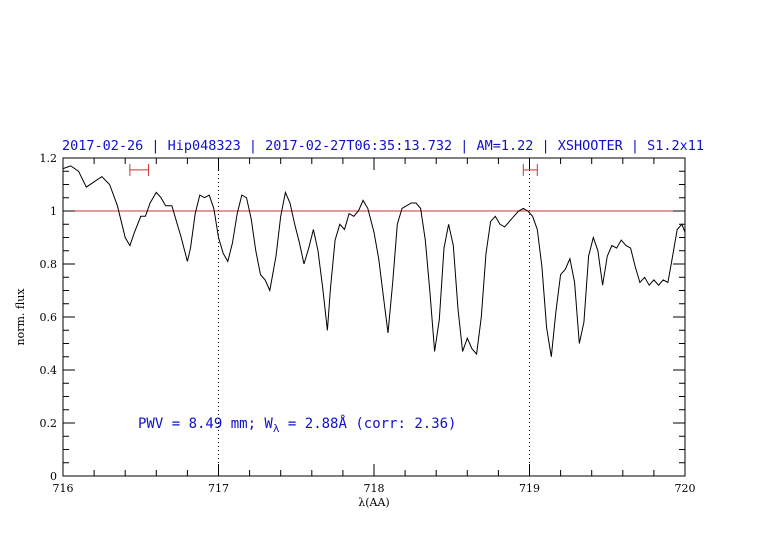 Image resolution: width=782 pixels, height=542 pixels. What do you see at coordinates (333, 169) in the screenshot?
I see `interval-markers` at bounding box center [333, 169].